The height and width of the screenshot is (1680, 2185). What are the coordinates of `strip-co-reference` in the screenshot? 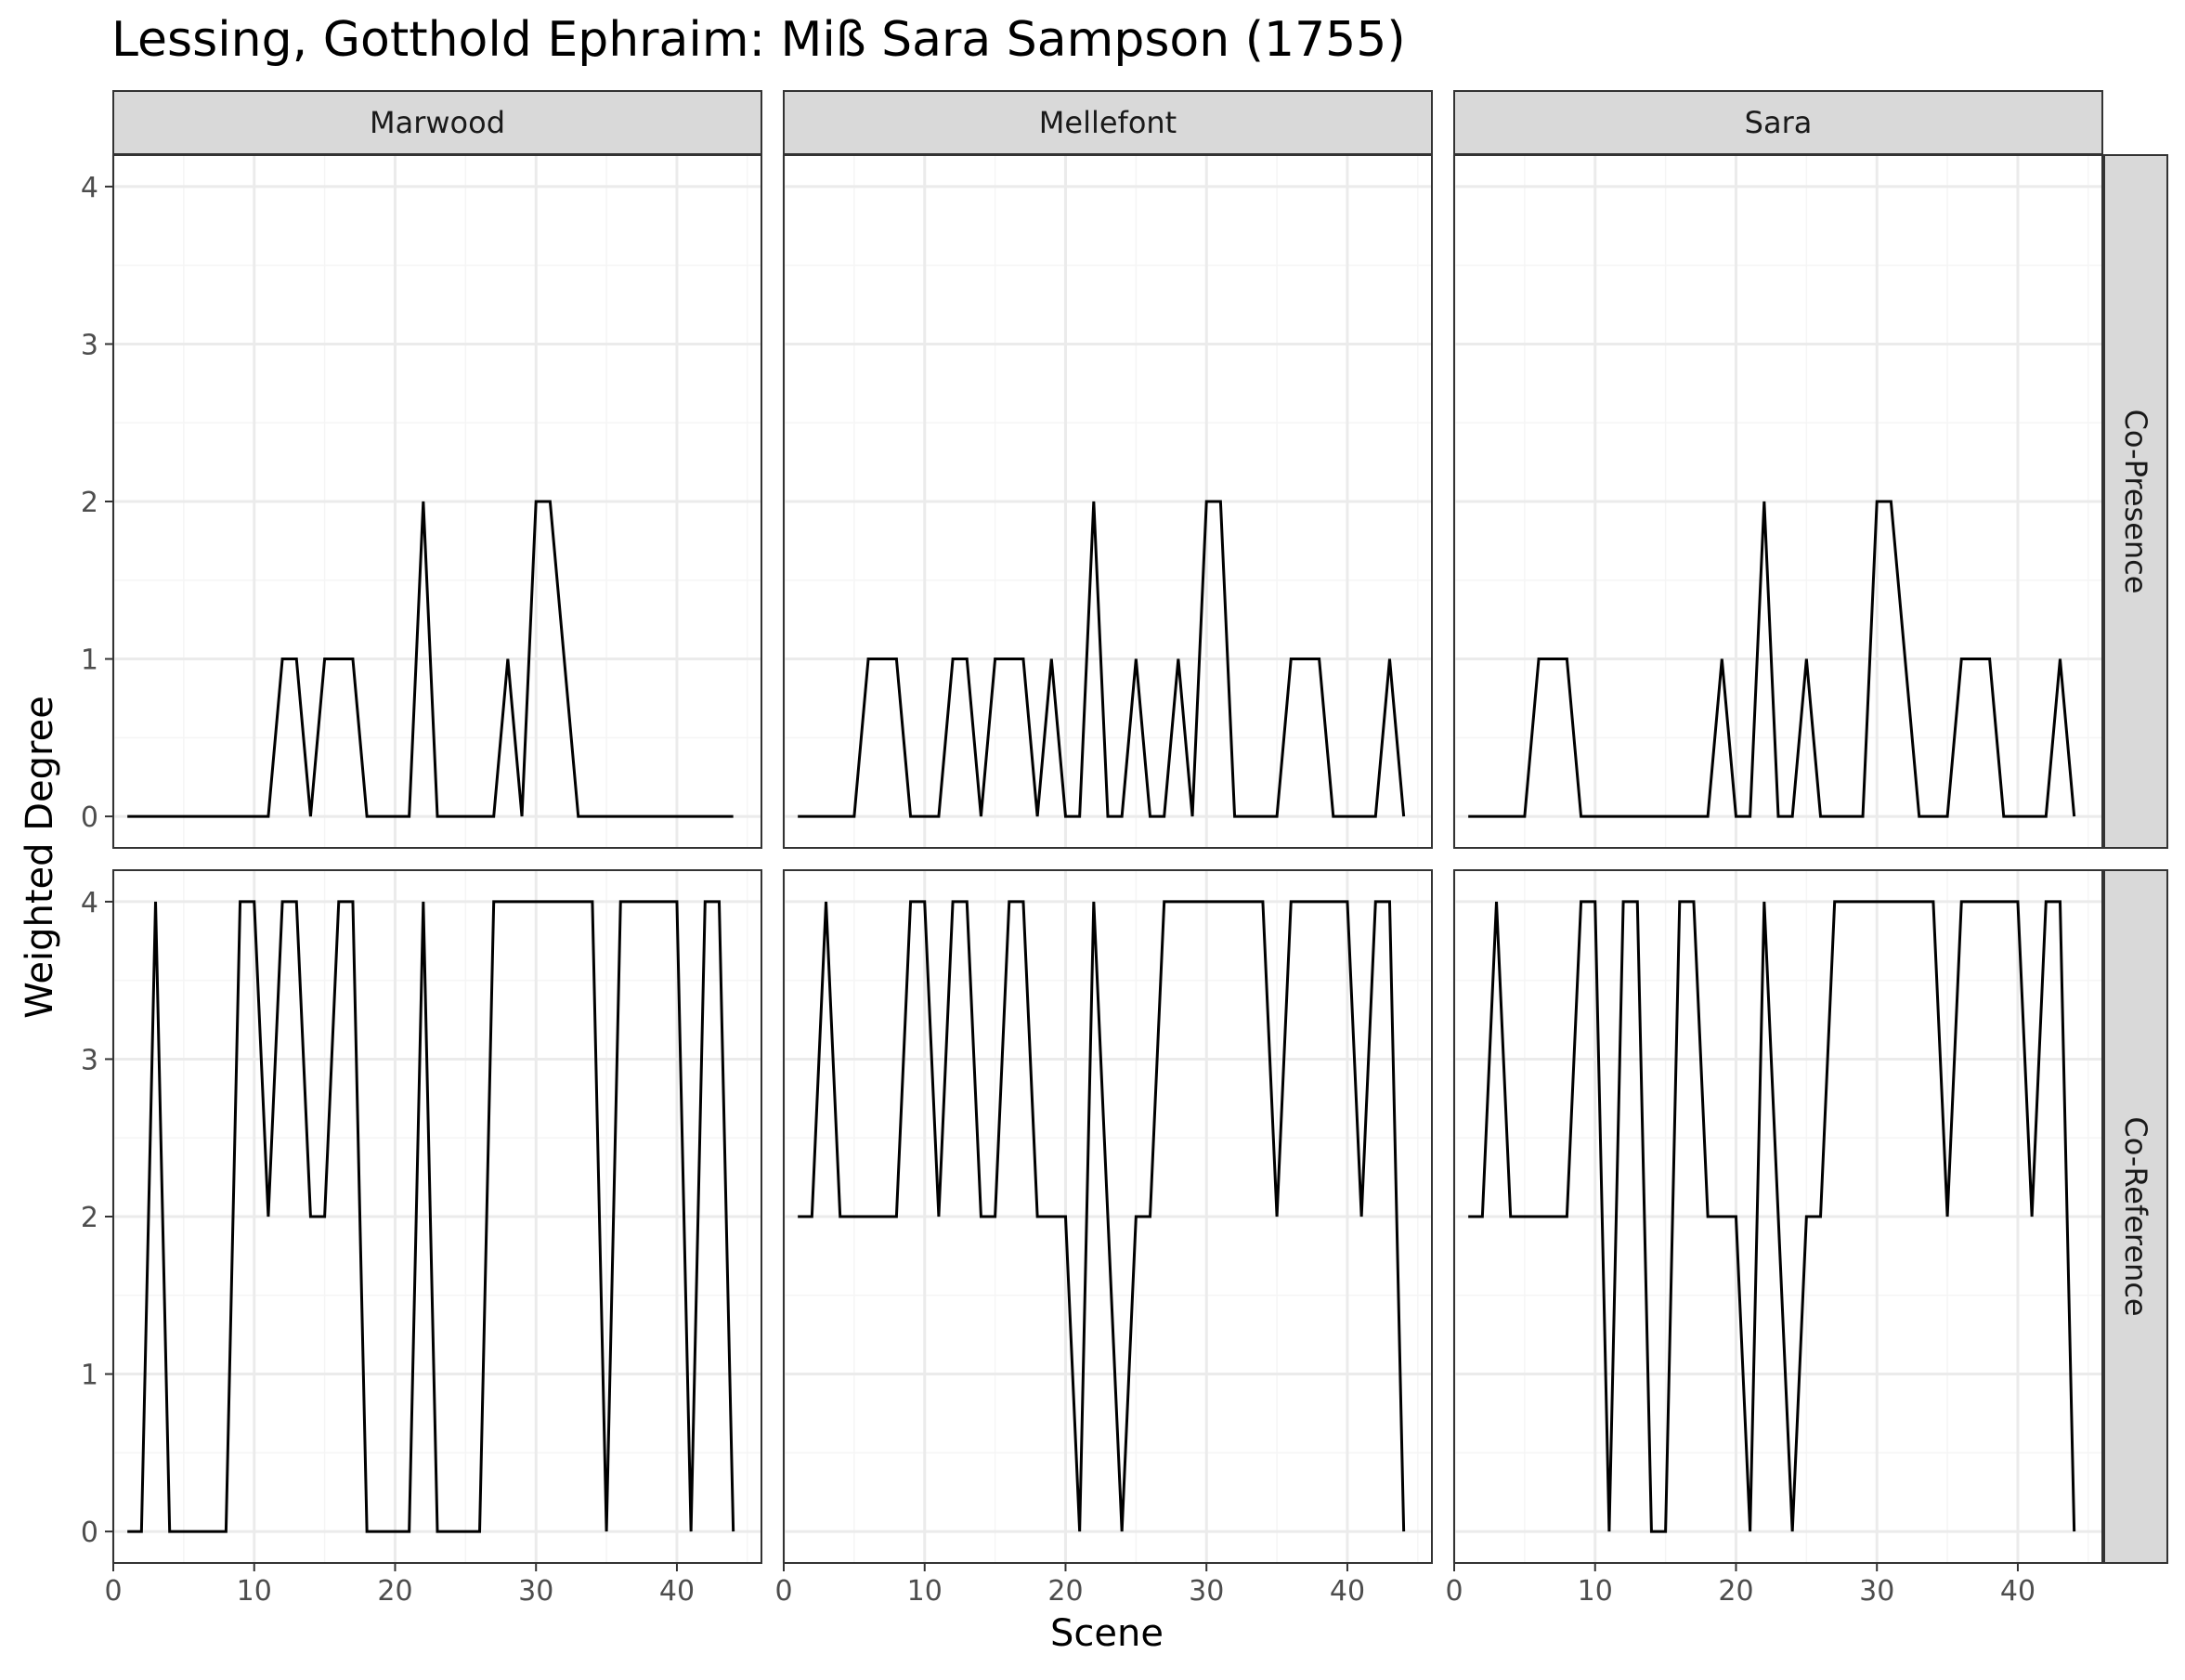 It's located at (2135, 1216).